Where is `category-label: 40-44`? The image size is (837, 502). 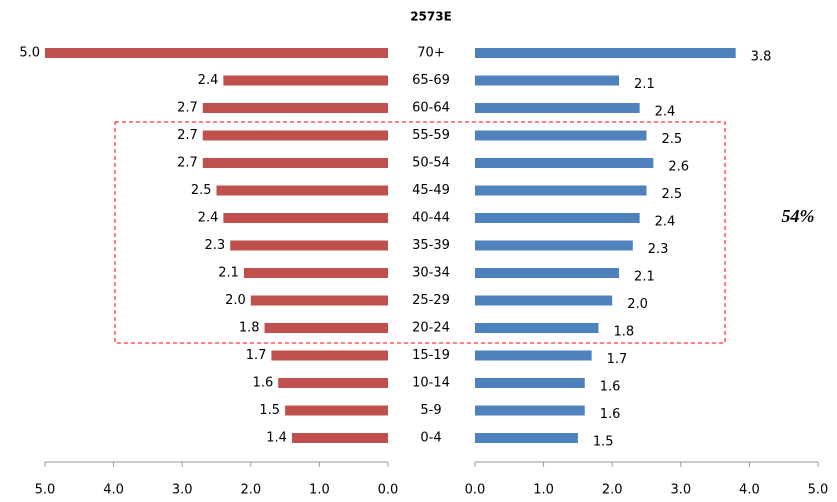
category-label: 40-44 is located at coordinates (431, 218).